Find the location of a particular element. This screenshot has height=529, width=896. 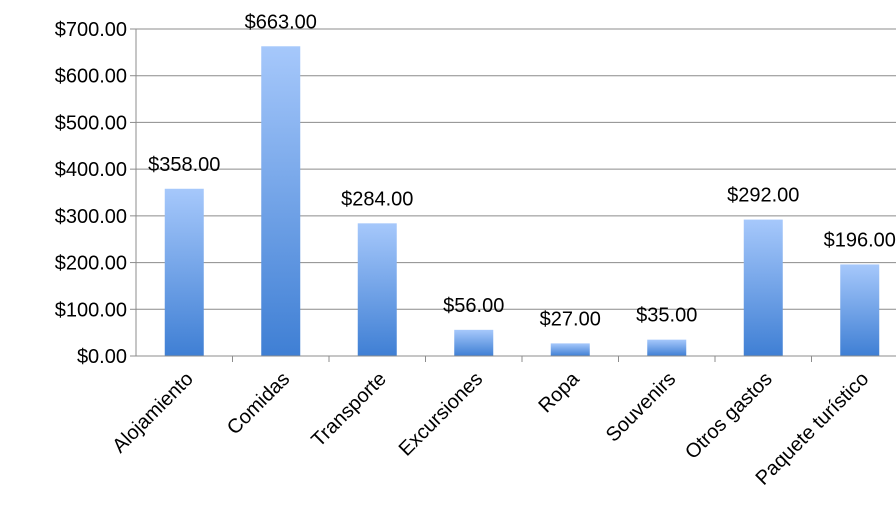

data-label: $358.00 is located at coordinates (184, 165).